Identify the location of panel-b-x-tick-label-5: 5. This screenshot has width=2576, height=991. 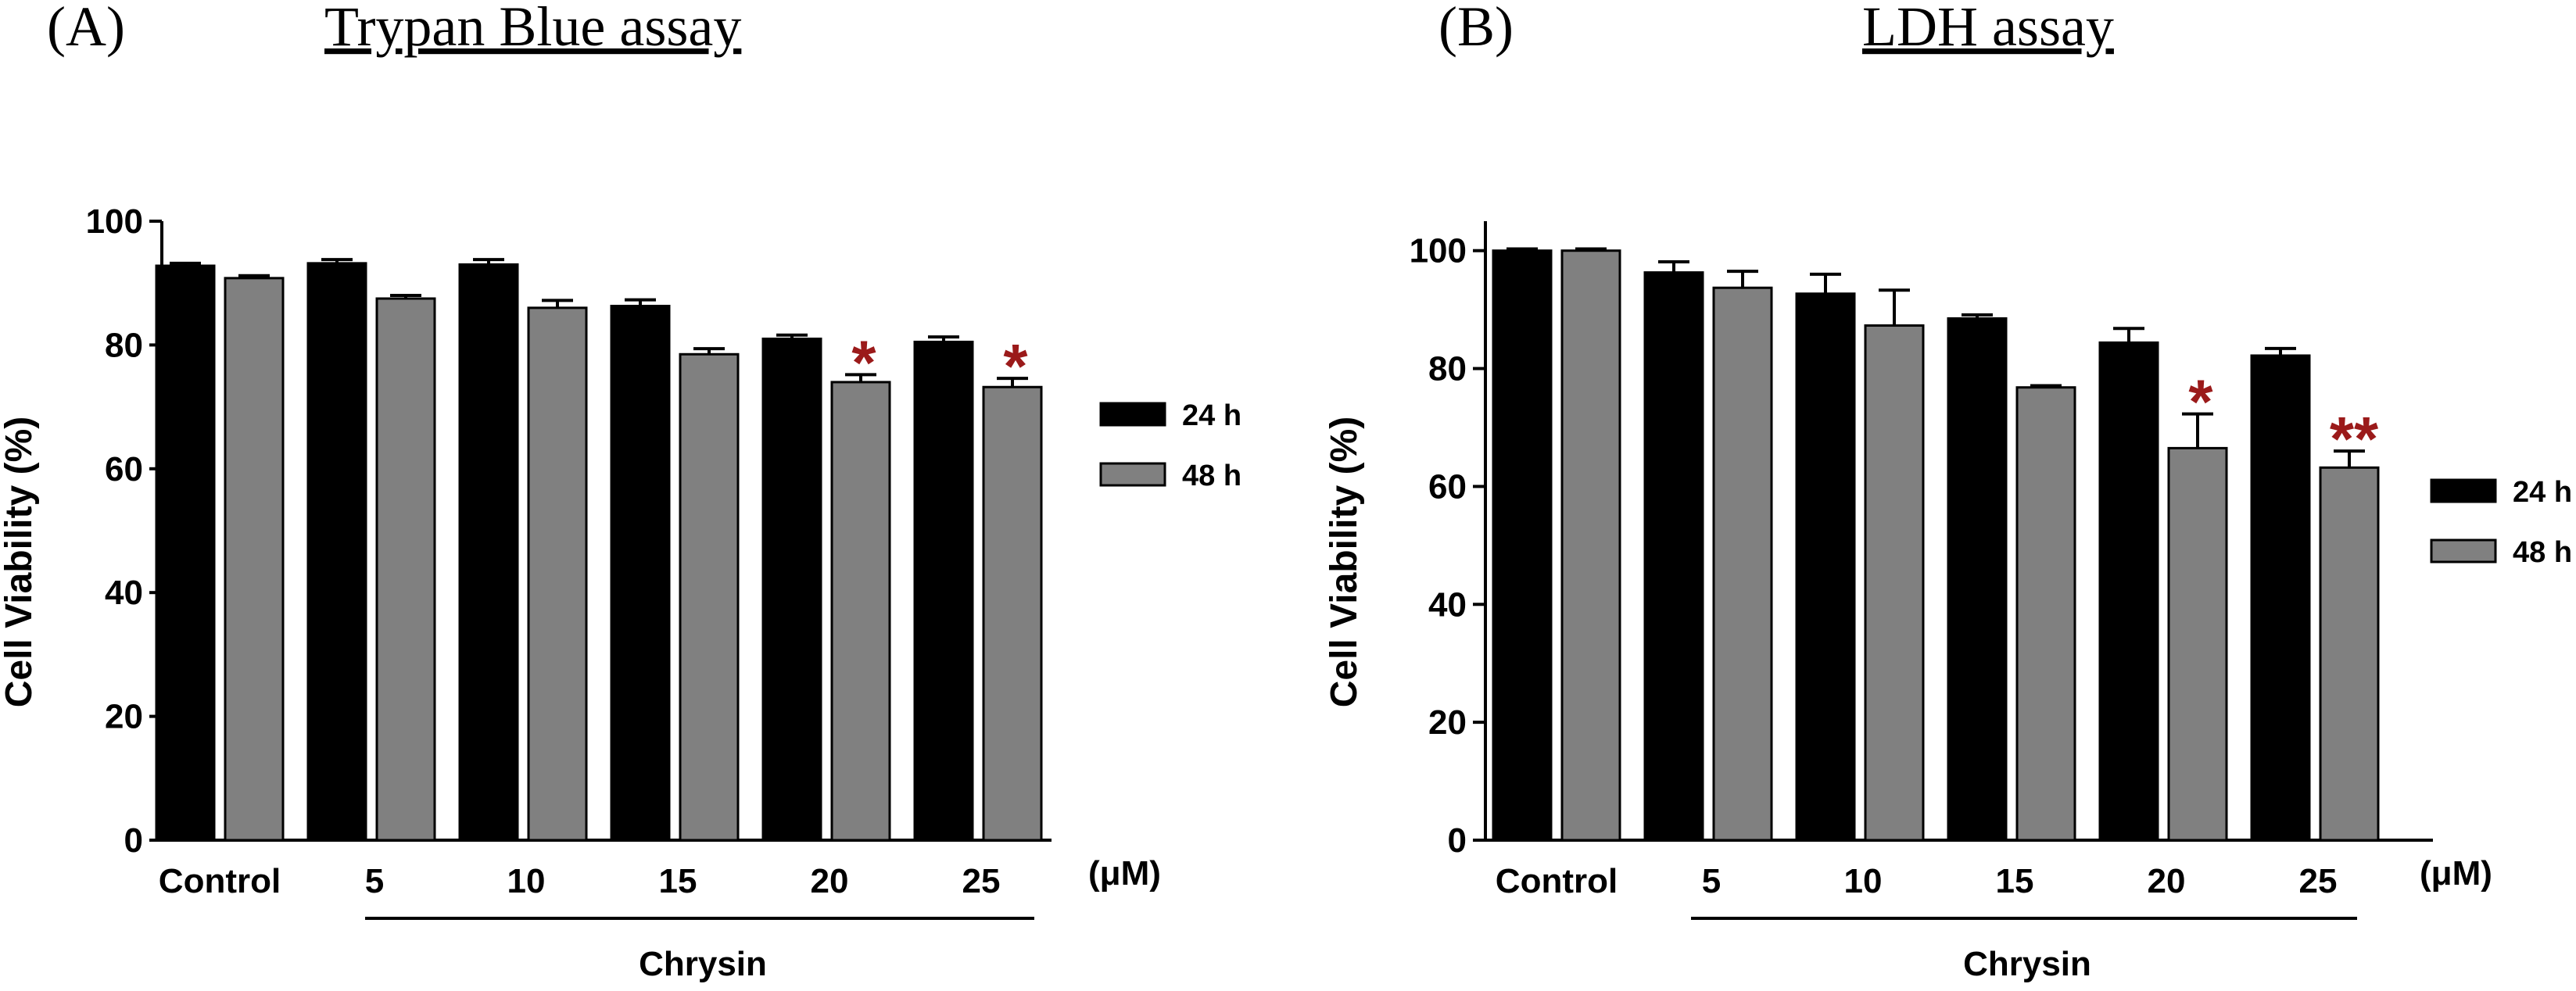
(1711, 881).